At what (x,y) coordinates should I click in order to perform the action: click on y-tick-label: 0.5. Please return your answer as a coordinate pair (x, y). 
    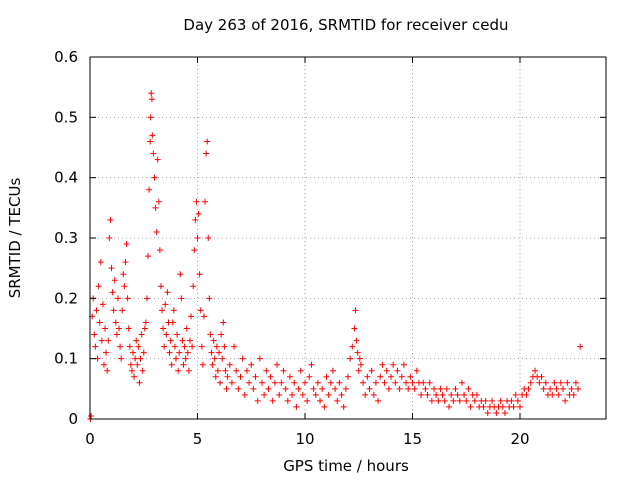
    Looking at the image, I should click on (66, 117).